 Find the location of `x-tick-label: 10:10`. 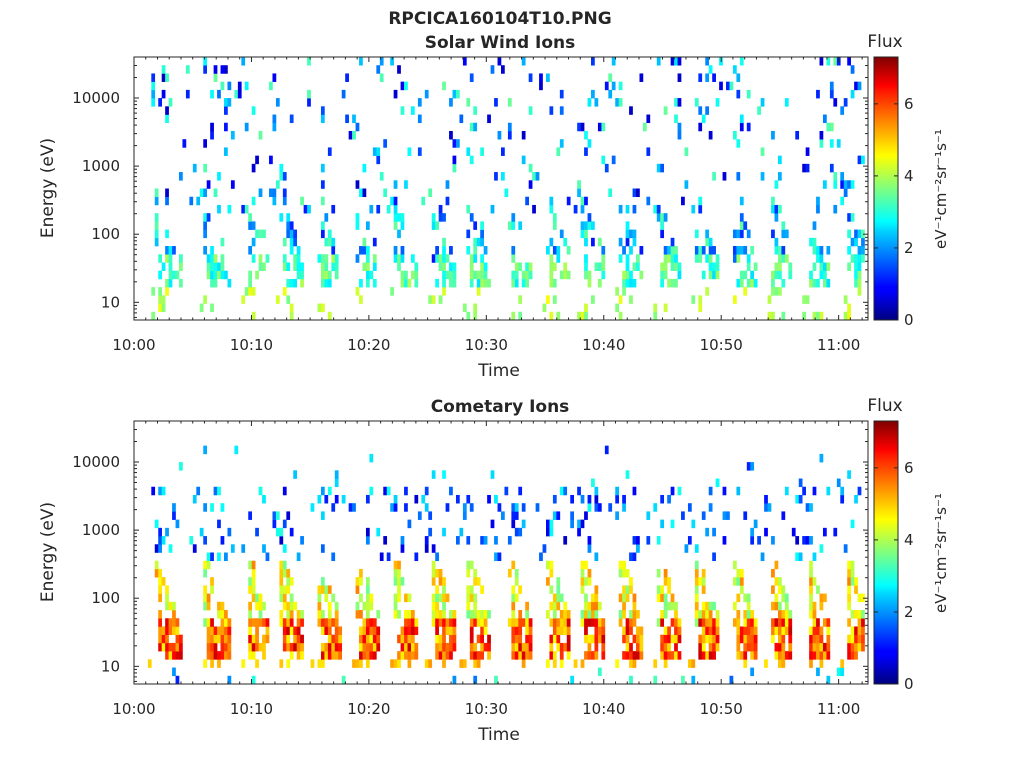

x-tick-label: 10:10 is located at coordinates (251, 345).